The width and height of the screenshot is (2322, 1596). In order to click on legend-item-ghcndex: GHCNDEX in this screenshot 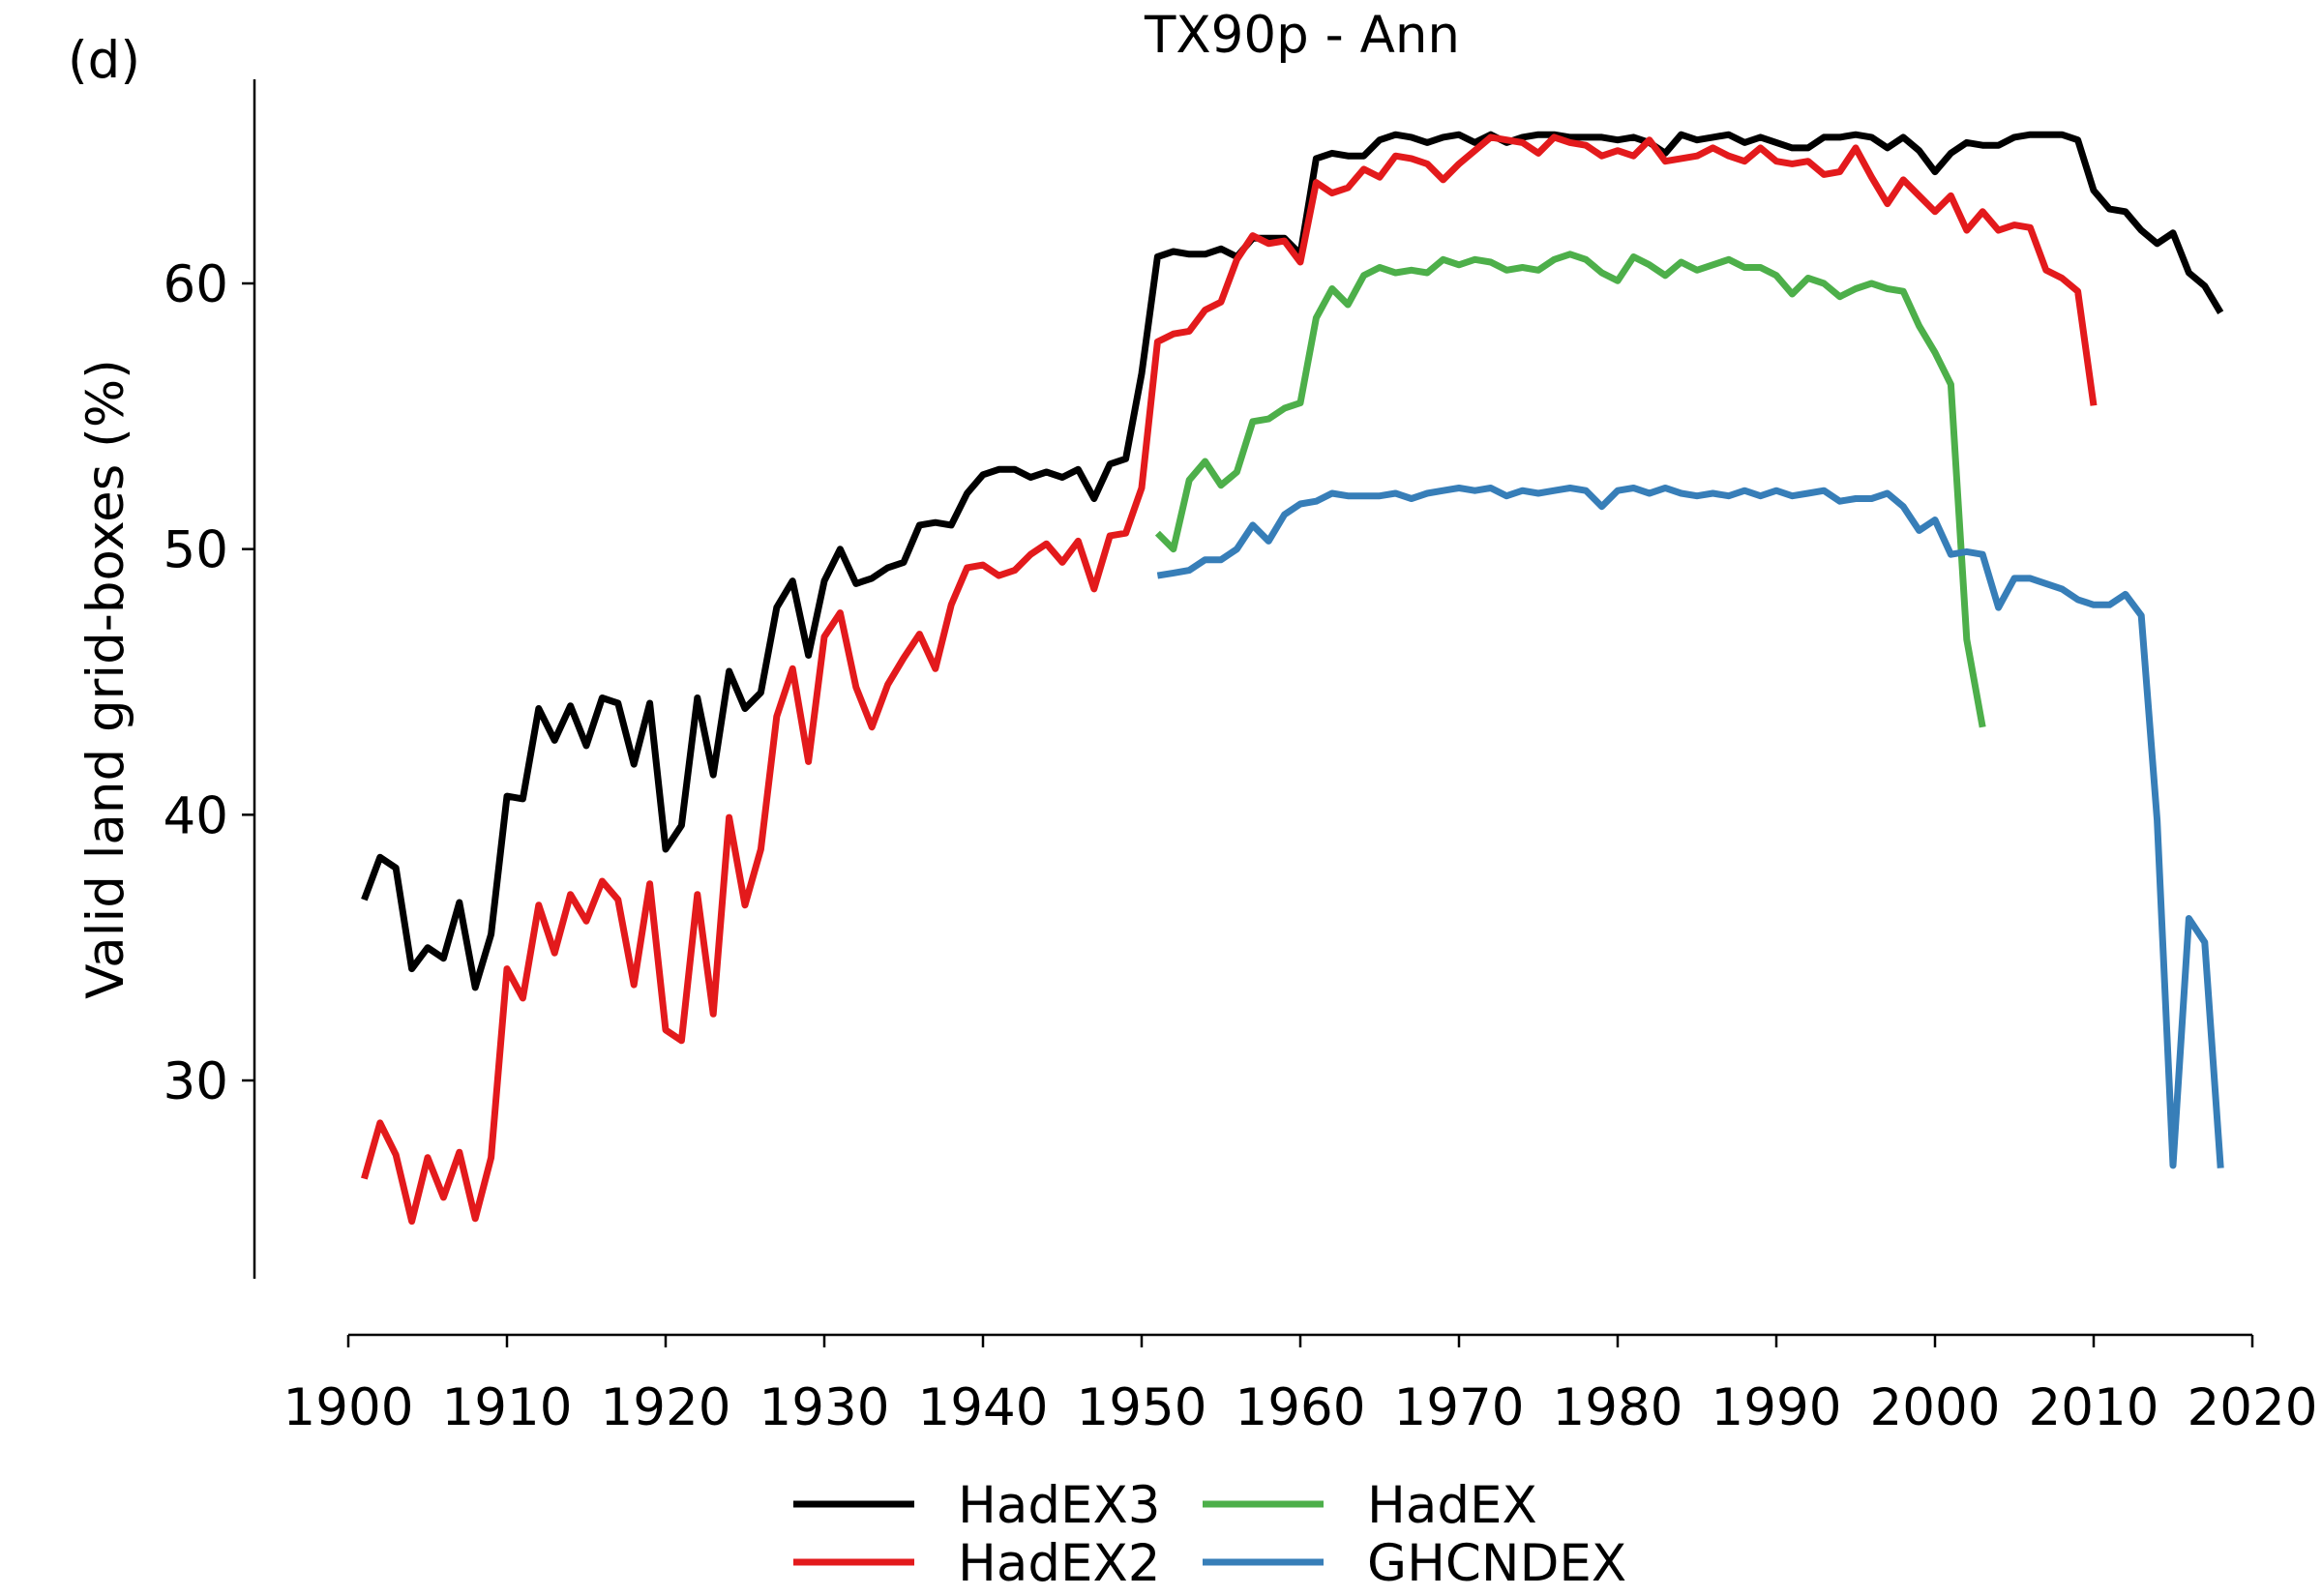, I will do `click(1414, 1563)`.